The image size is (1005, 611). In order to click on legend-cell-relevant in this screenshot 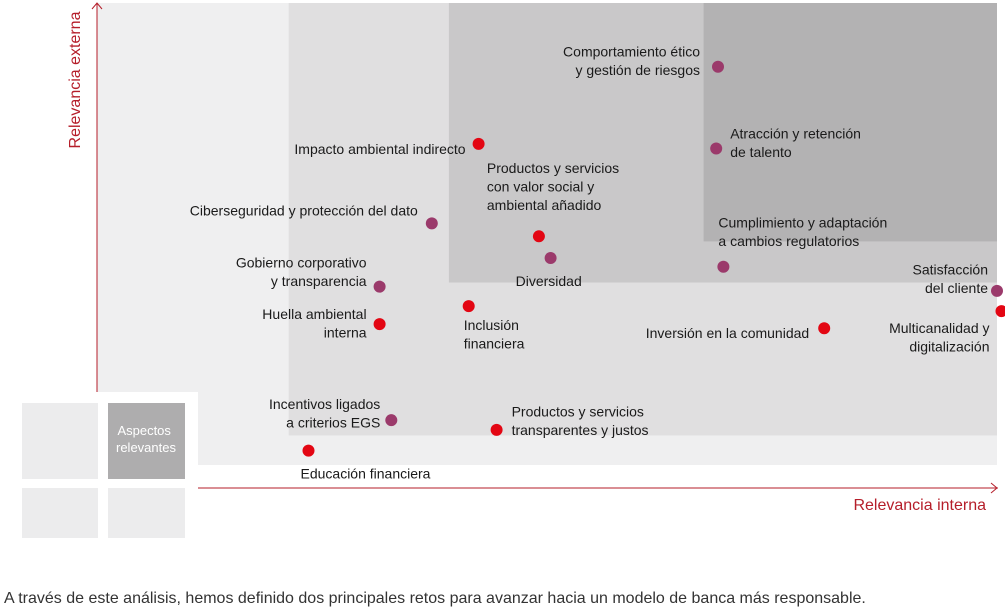, I will do `click(146, 441)`.